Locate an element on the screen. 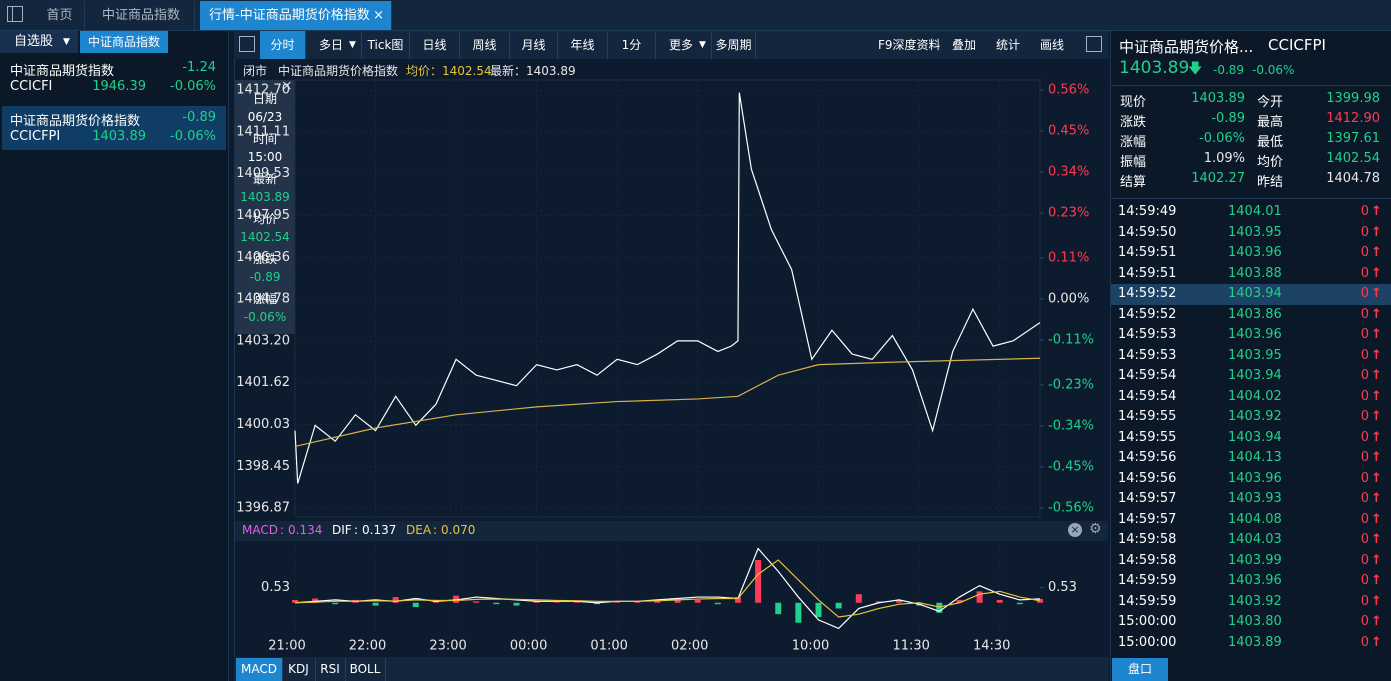  tick-time: 14:59:57 is located at coordinates (1147, 498).